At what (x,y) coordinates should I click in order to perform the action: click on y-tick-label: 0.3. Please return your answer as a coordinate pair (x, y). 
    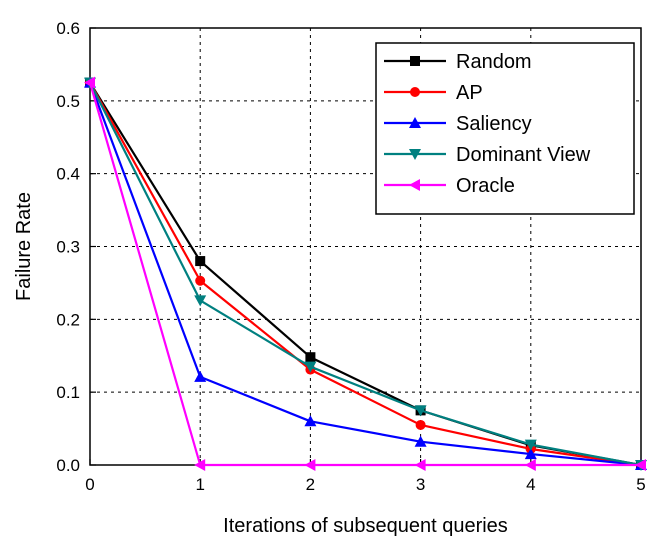
    Looking at the image, I should click on (68, 247).